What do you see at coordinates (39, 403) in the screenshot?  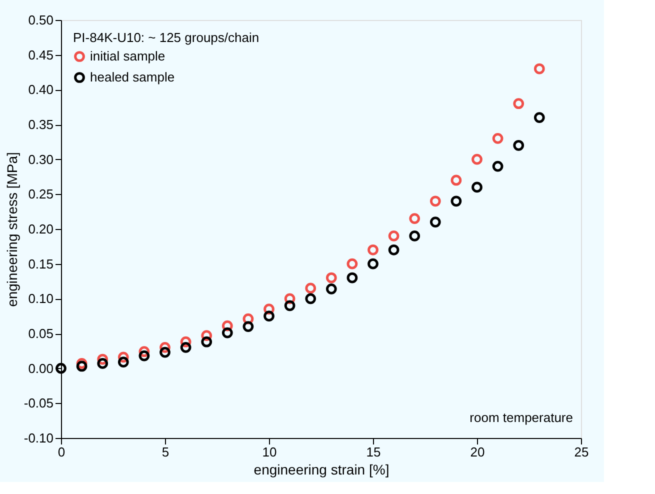 I see `y-tick-label: -0.05` at bounding box center [39, 403].